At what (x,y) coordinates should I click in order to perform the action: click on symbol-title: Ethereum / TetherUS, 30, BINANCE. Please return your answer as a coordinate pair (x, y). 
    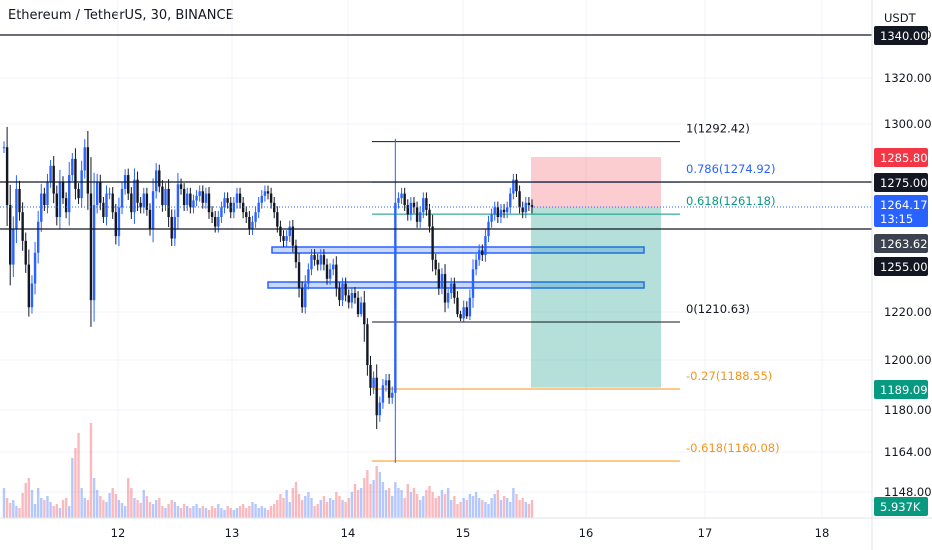
    Looking at the image, I should click on (121, 15).